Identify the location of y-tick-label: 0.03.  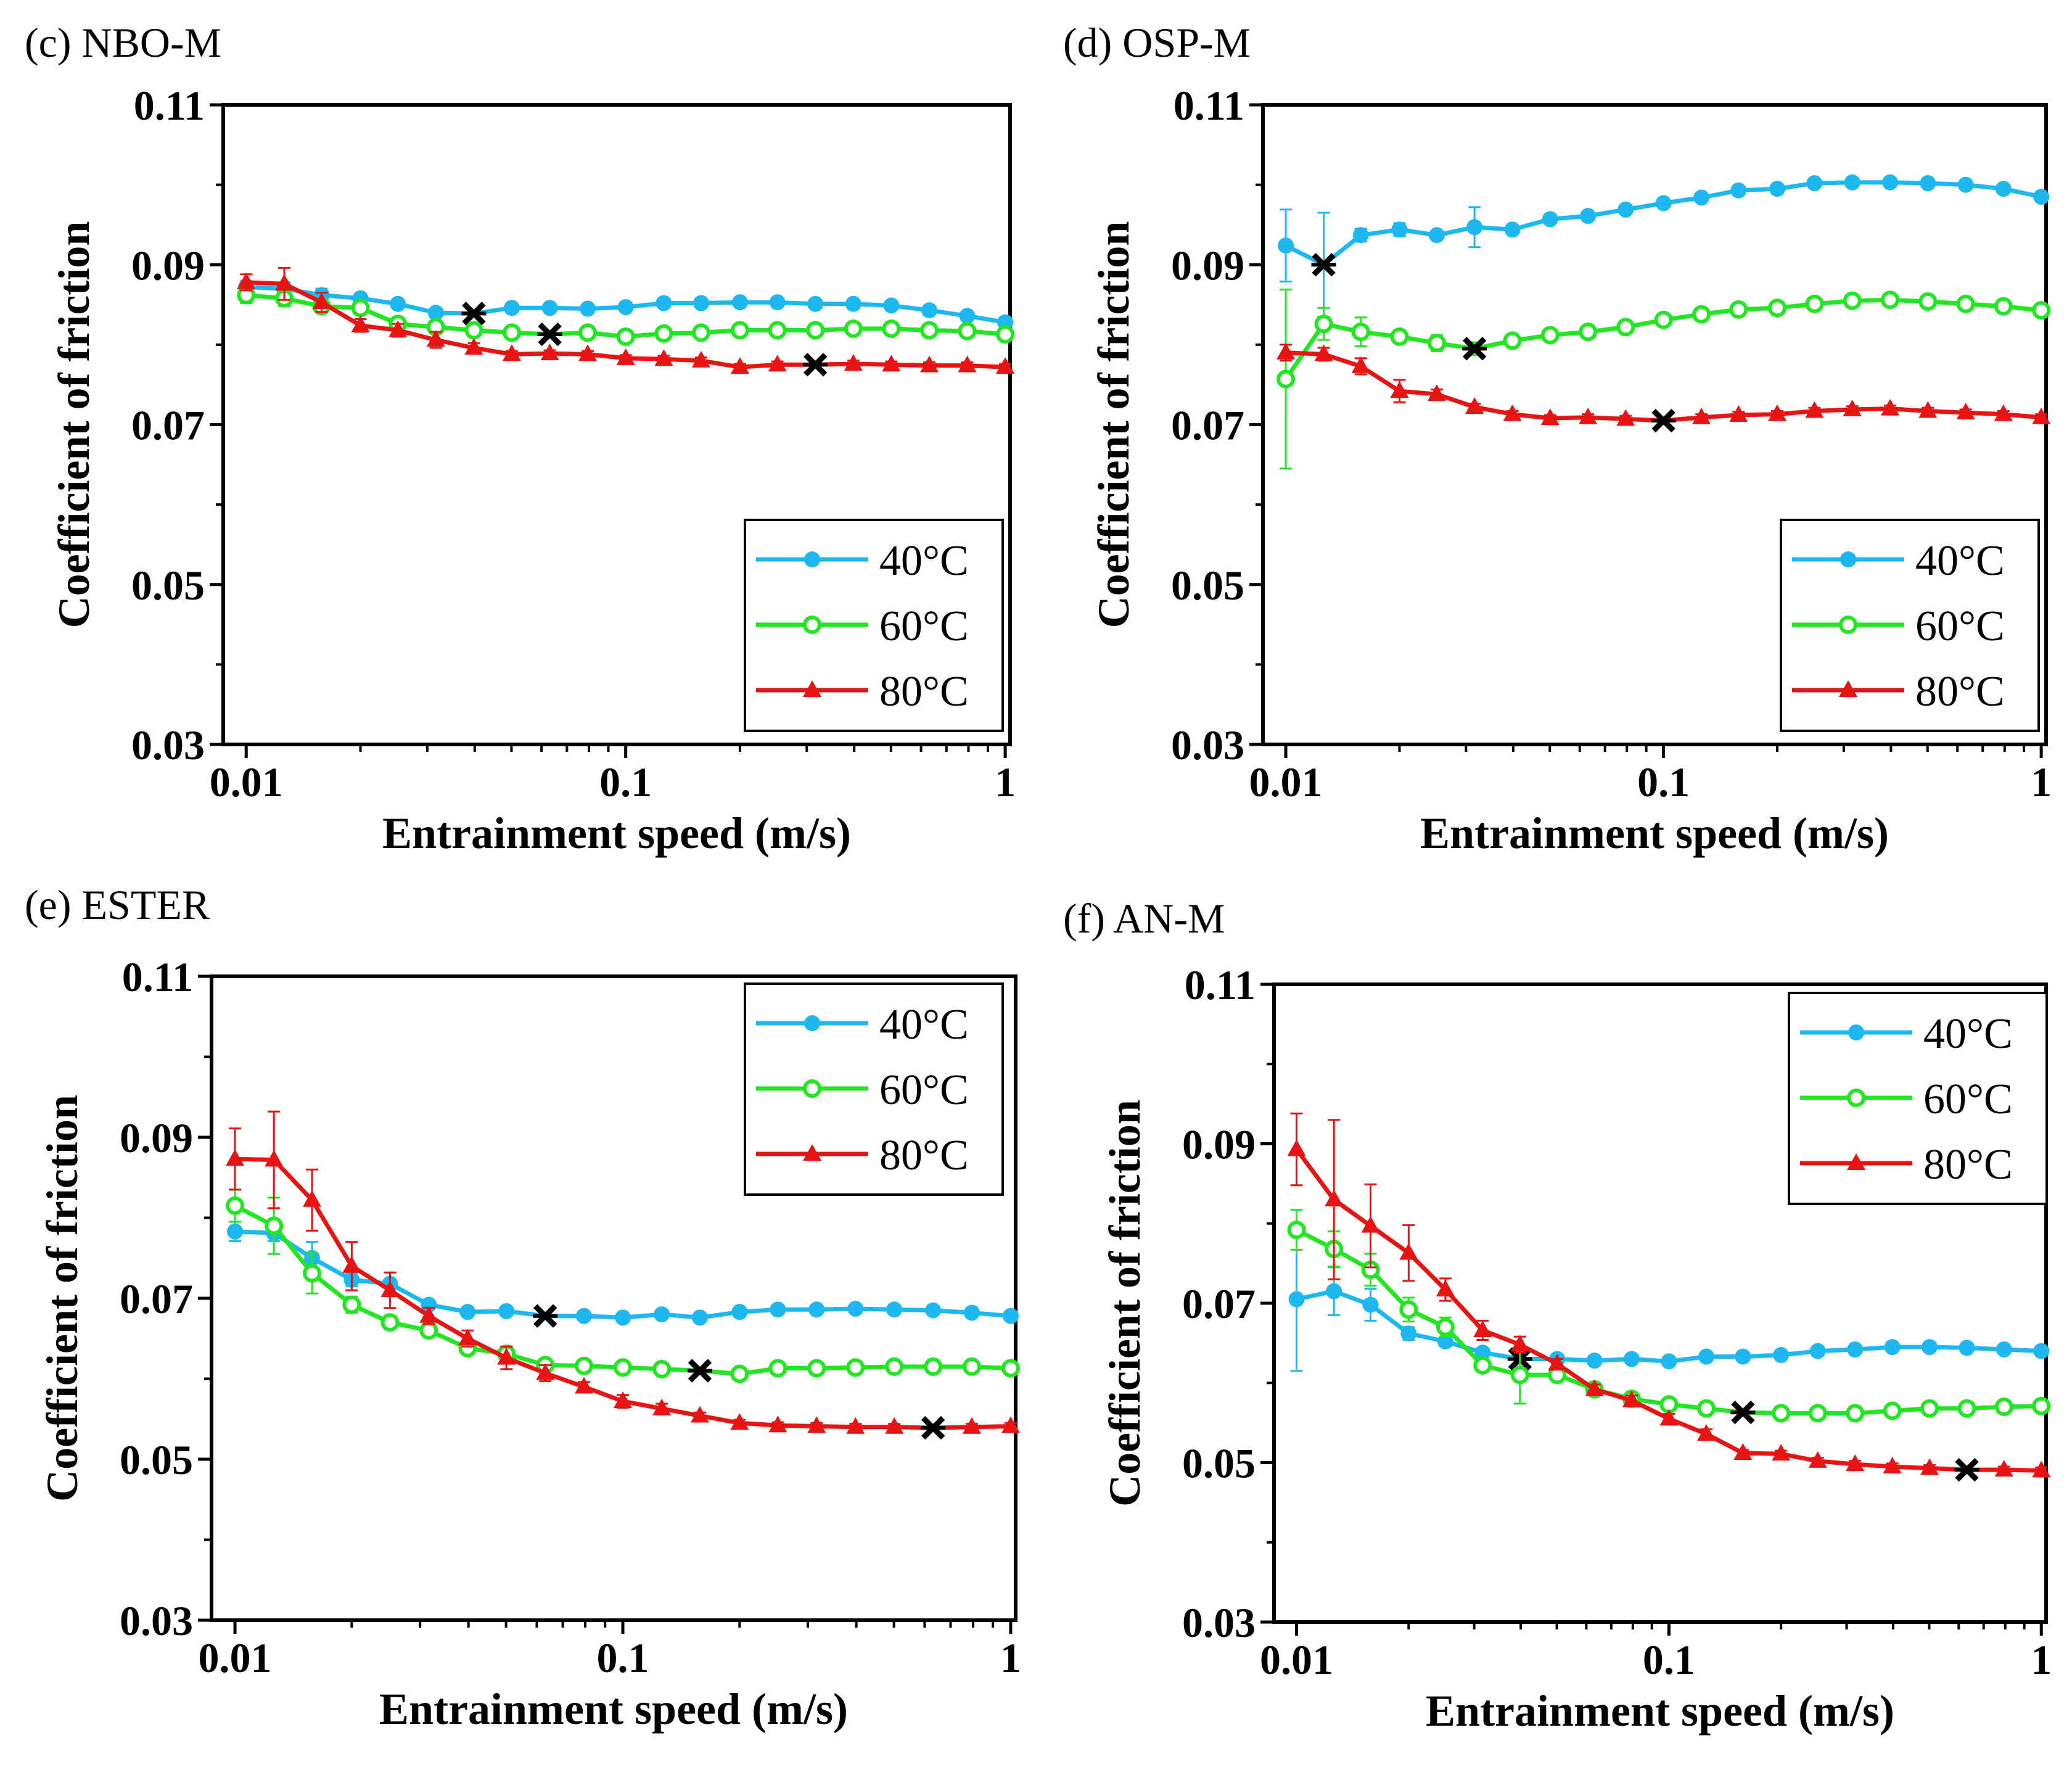
(157, 1621).